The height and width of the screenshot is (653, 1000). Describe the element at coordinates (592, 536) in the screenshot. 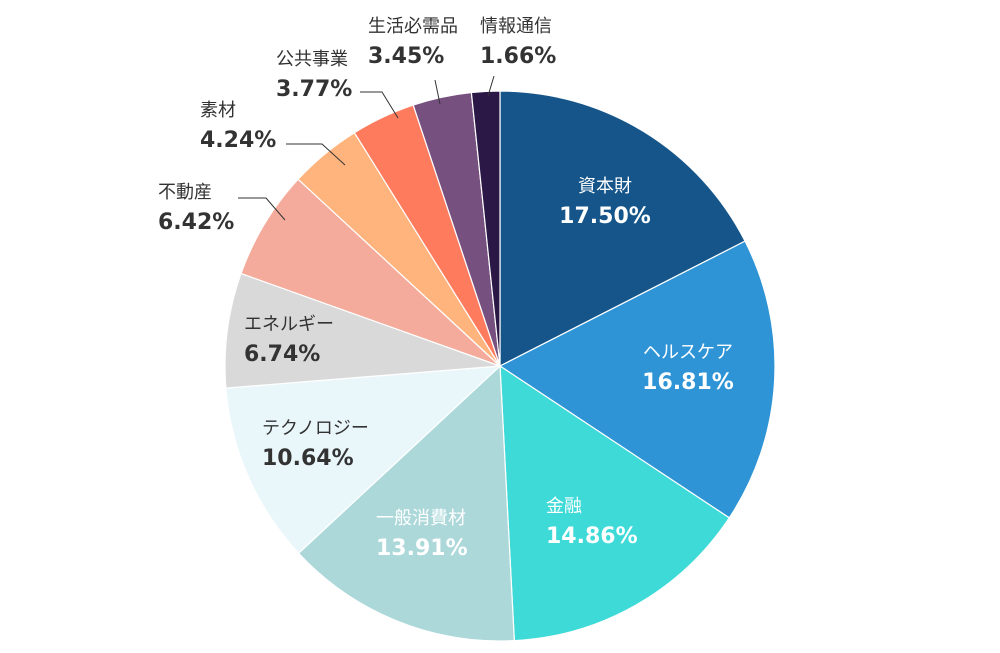

I see `slice-2-value-label: 14.86%` at that location.